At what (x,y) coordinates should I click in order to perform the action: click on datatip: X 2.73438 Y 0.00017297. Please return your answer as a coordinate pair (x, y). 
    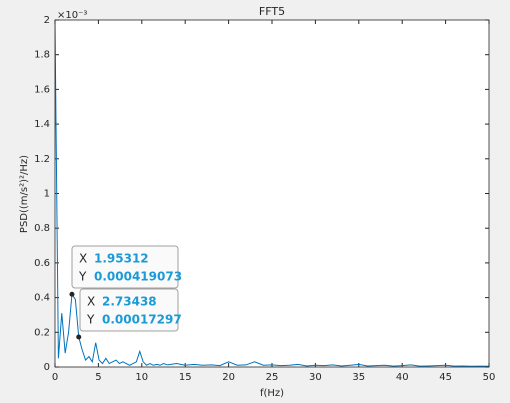
    Looking at the image, I should click on (130, 310).